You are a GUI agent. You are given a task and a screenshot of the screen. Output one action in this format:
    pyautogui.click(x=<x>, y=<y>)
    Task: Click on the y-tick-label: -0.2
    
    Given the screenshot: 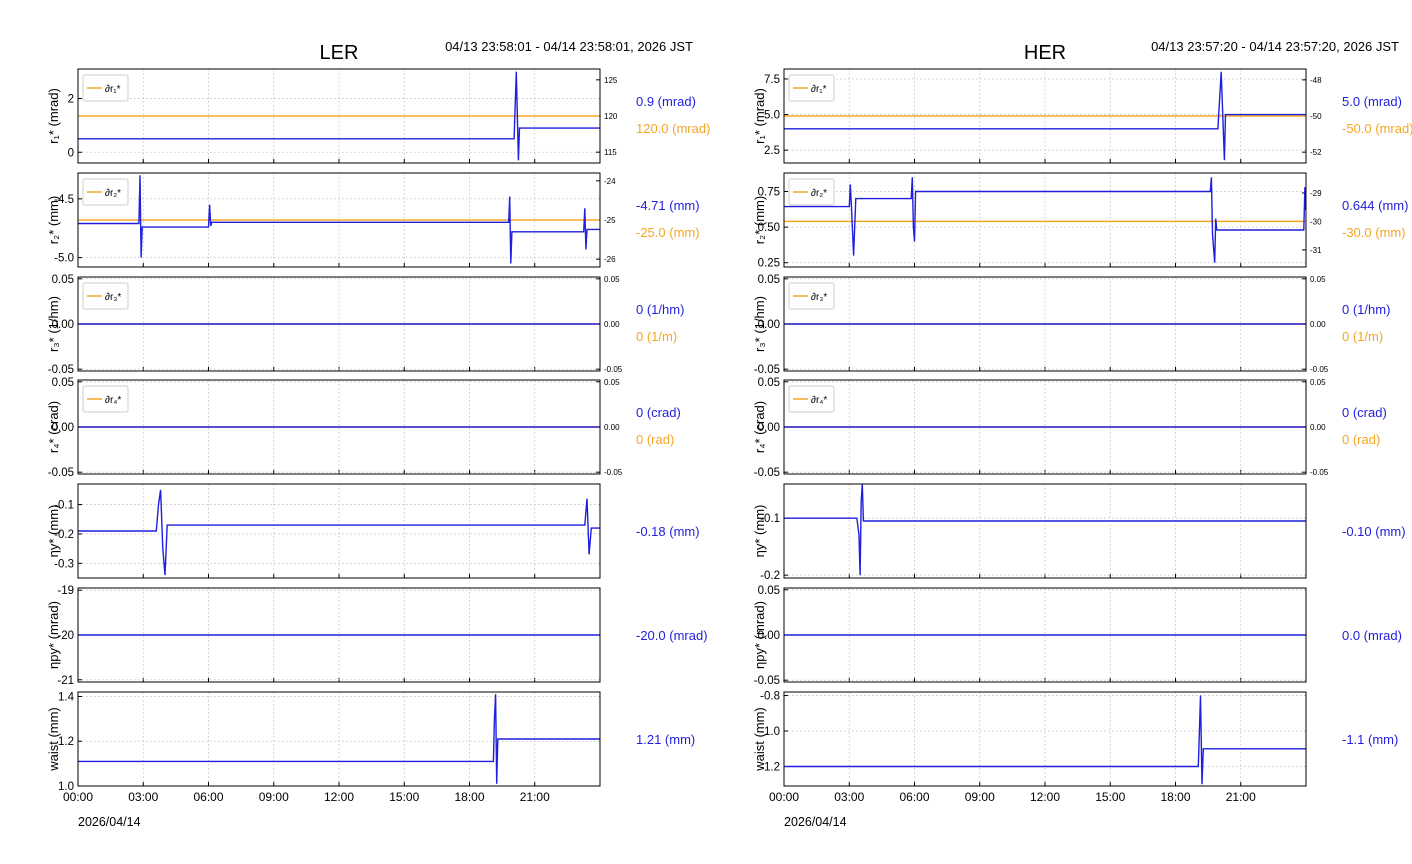 What is the action you would take?
    pyautogui.click(x=64, y=535)
    